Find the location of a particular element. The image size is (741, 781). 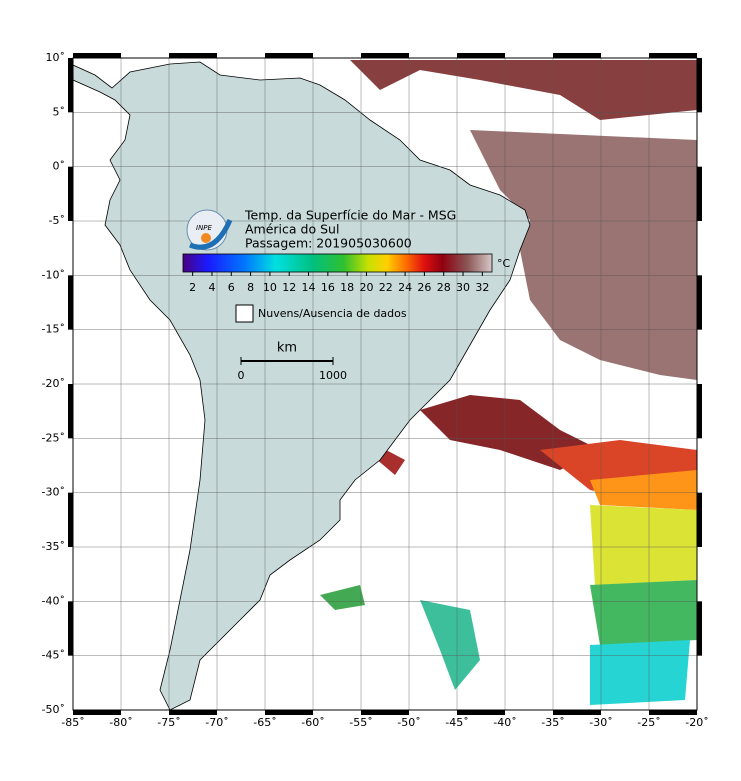

x-tick-label: -80˚ is located at coordinates (120, 722).